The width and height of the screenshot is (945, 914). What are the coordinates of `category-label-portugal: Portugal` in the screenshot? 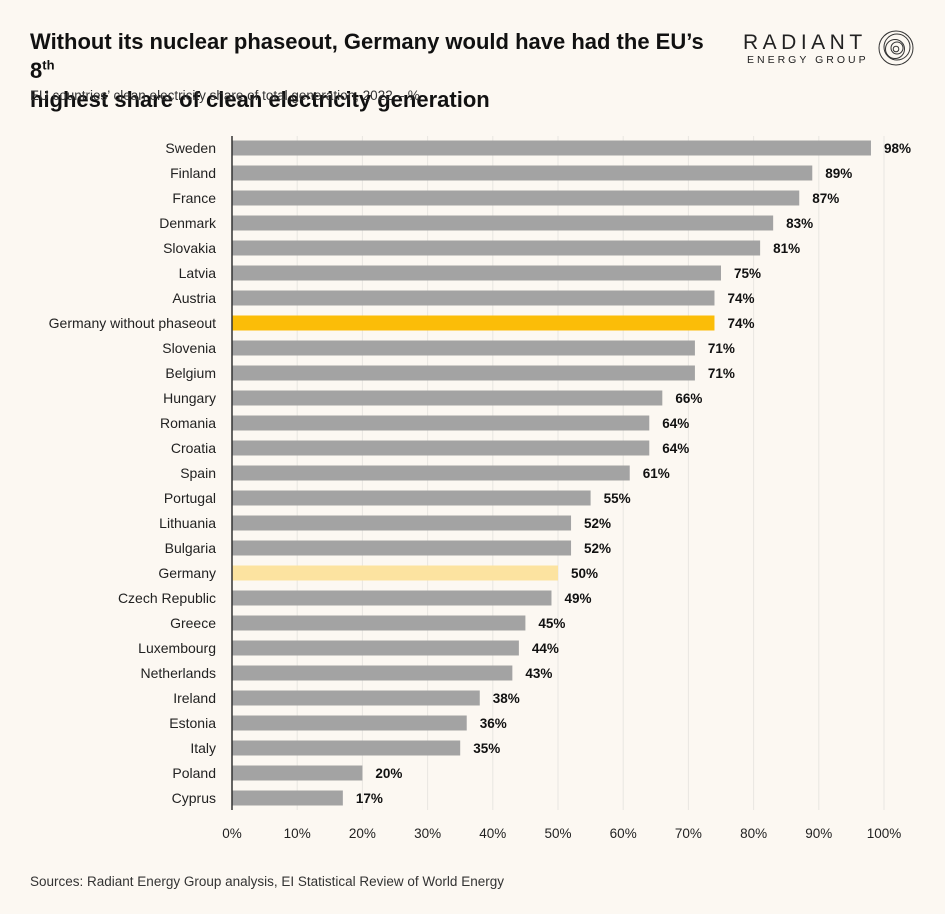 It's located at (190, 498).